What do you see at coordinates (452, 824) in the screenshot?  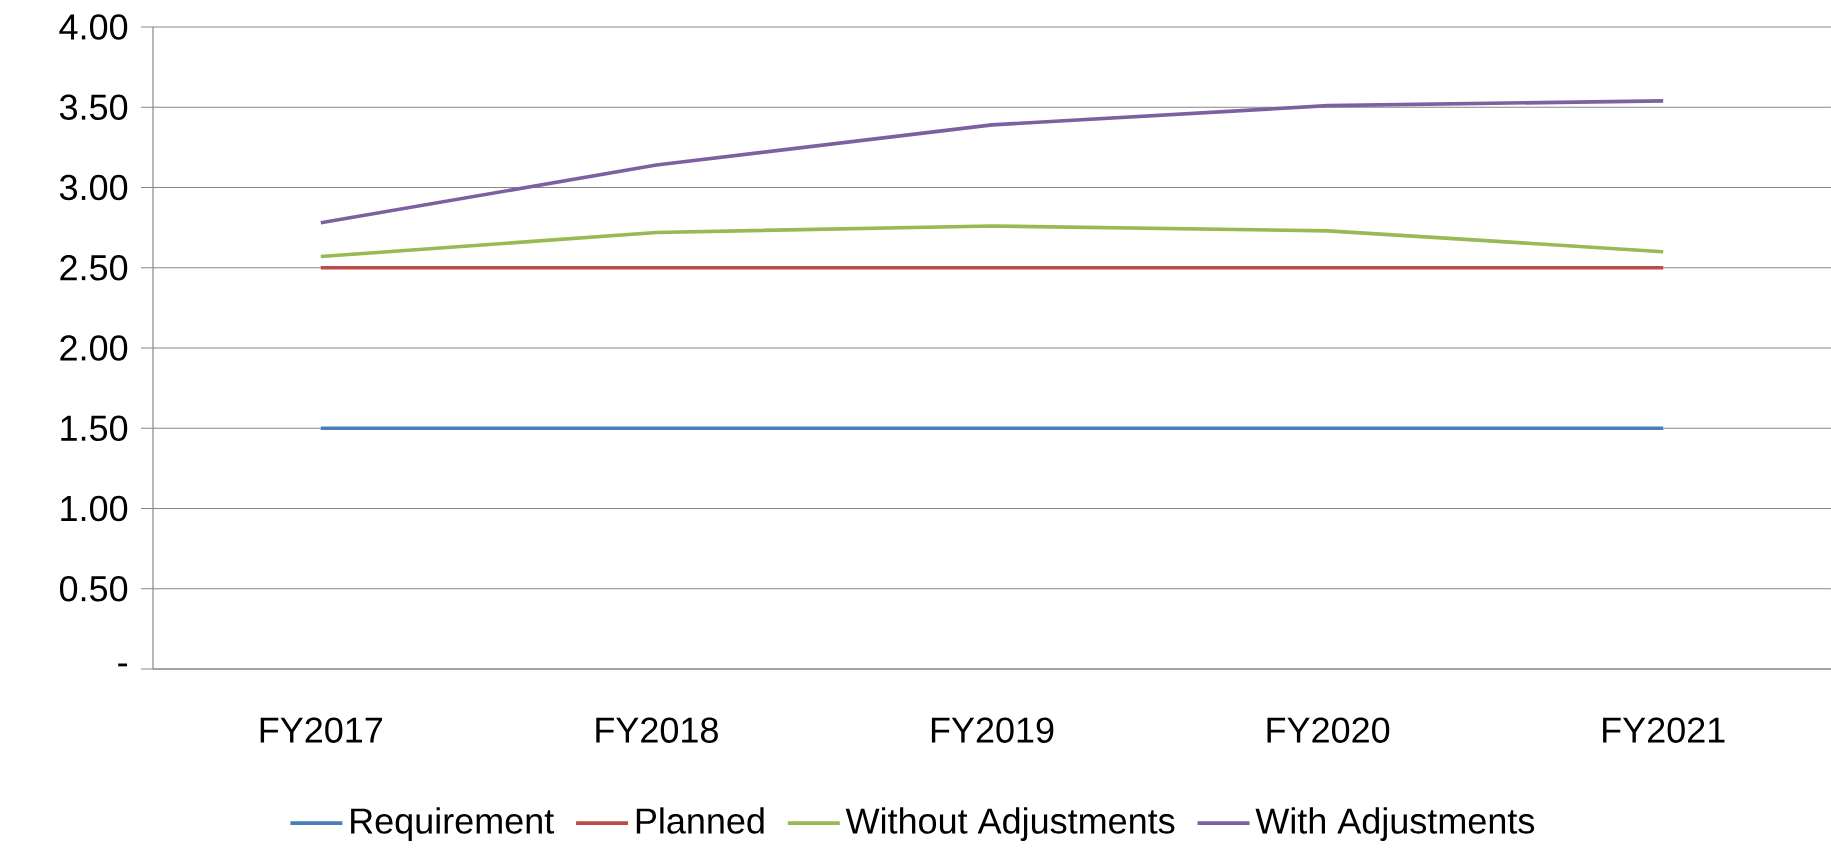 I see `legend-label: Requirement` at bounding box center [452, 824].